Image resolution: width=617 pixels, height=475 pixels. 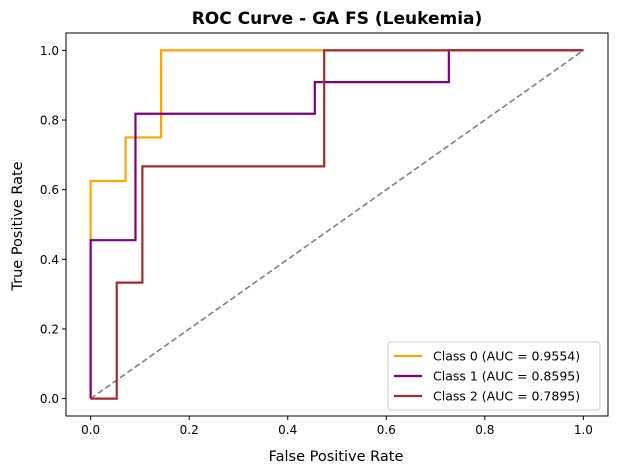 What do you see at coordinates (506, 376) in the screenshot?
I see `legend-label-class-1: Class 1 (AUC = 0.8595)` at bounding box center [506, 376].